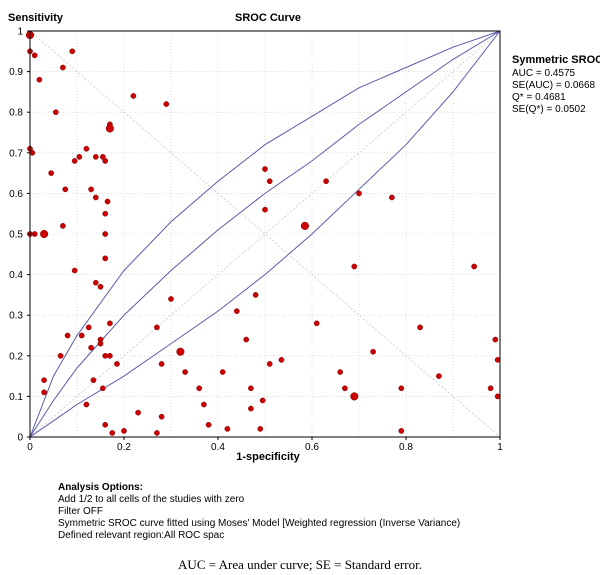 This screenshot has width=600, height=575. I want to click on x-tick-label: 0.8, so click(406, 447).